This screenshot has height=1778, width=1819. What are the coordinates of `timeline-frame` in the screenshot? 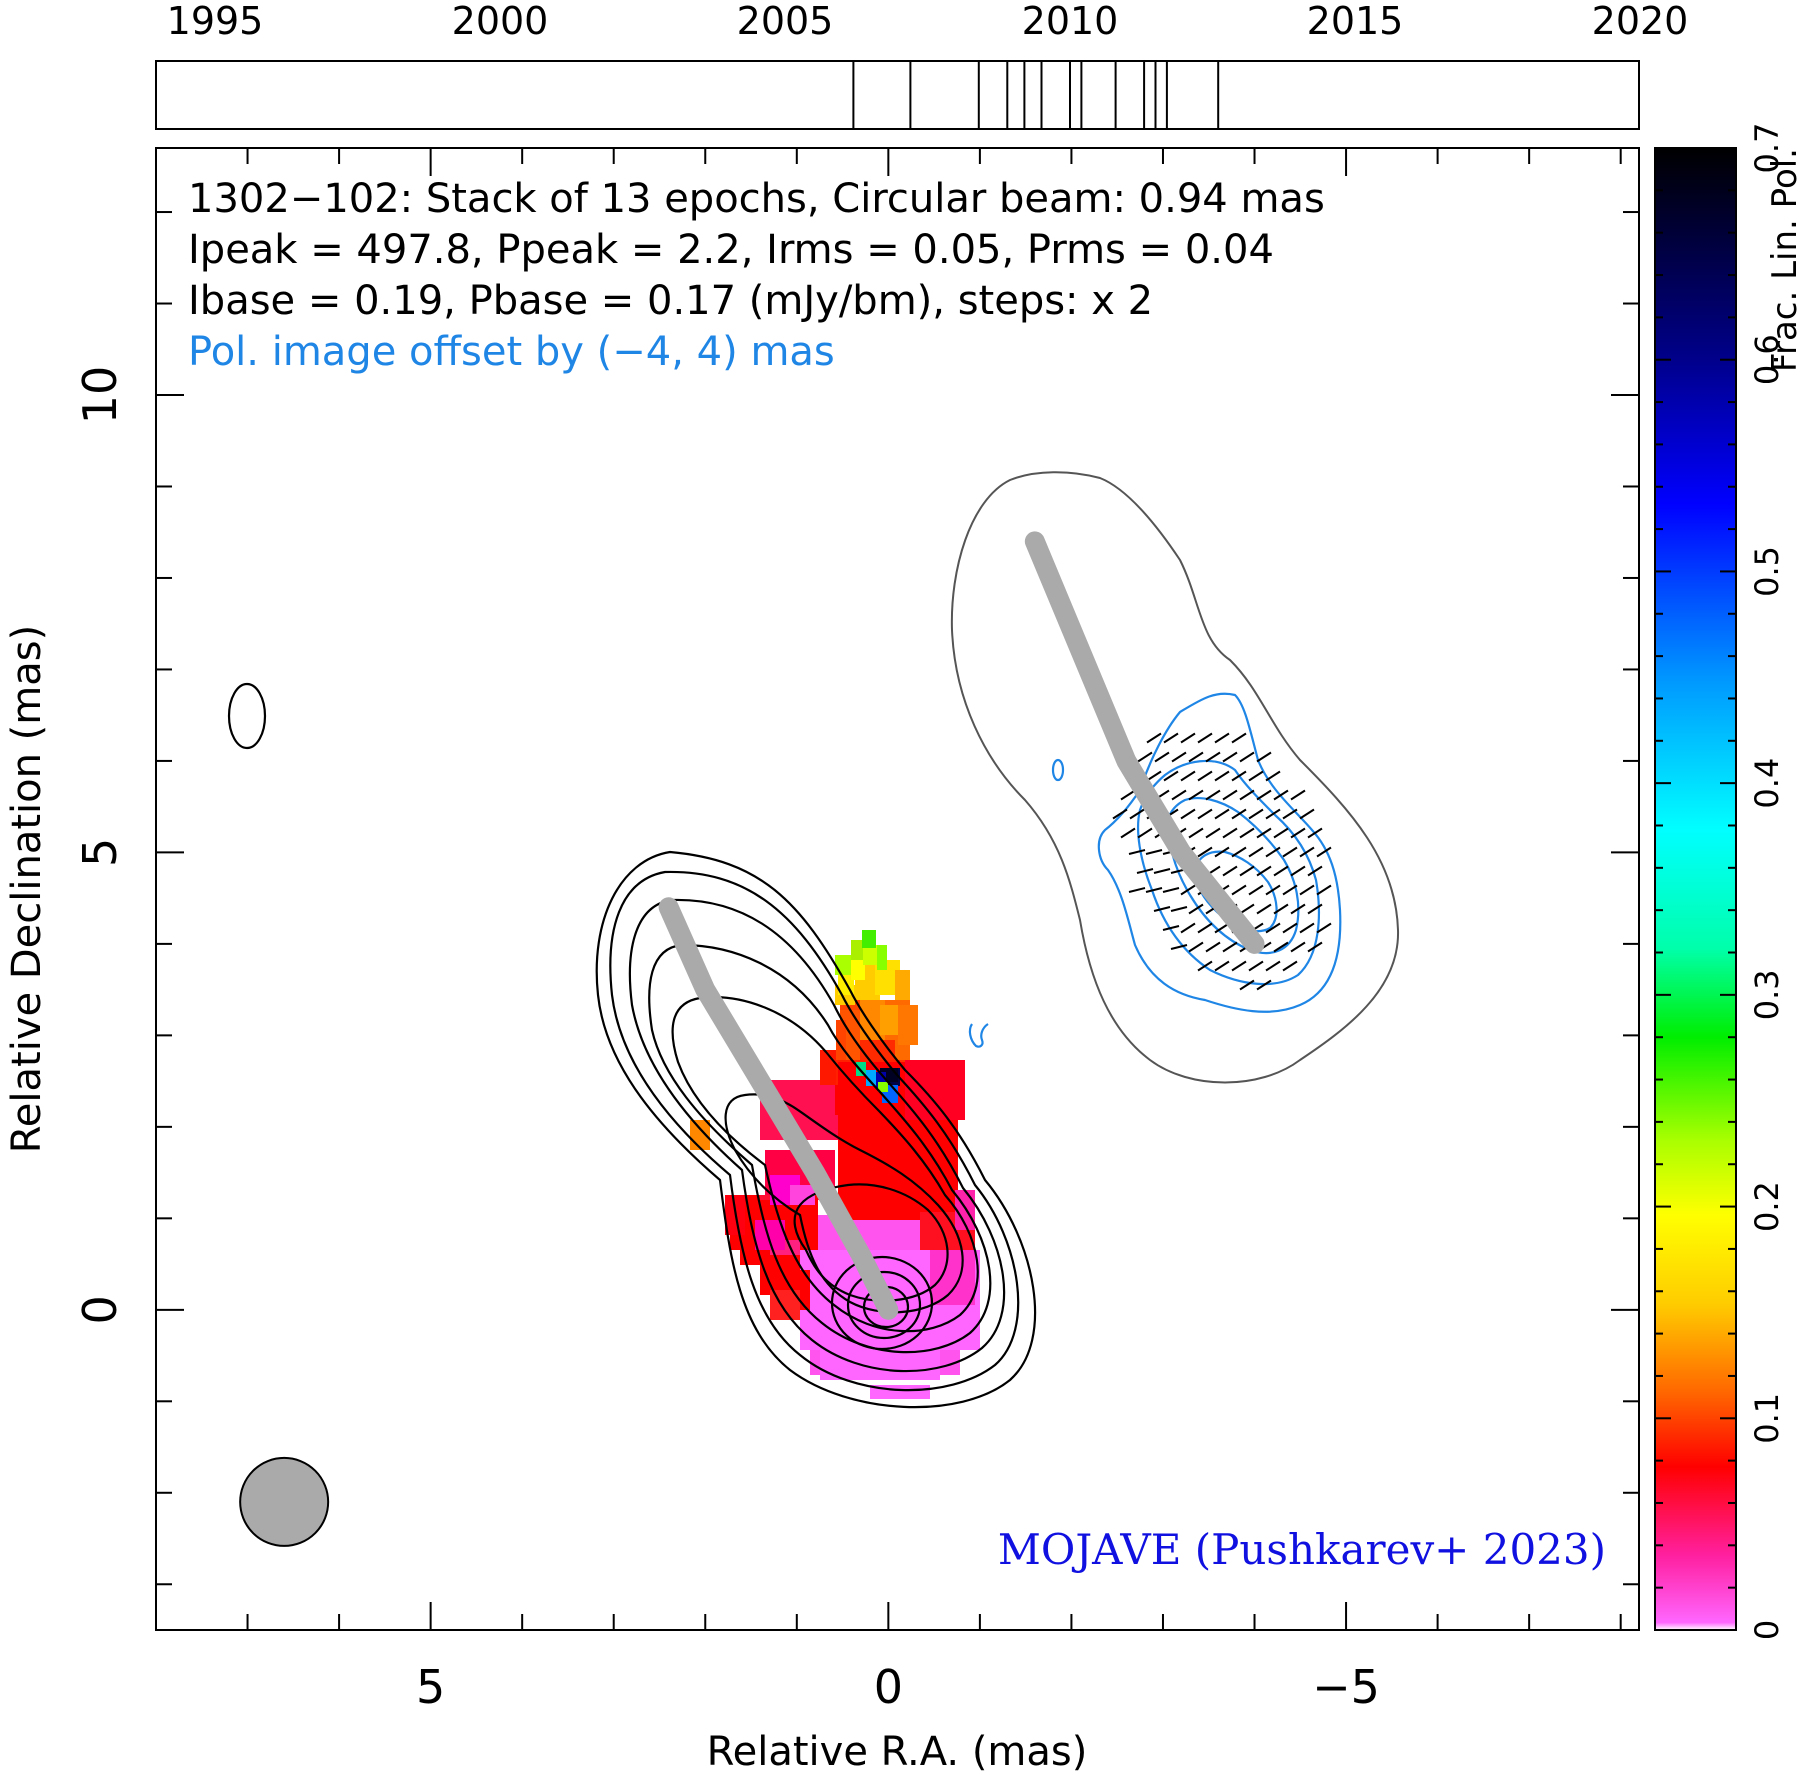 It's located at (897, 95).